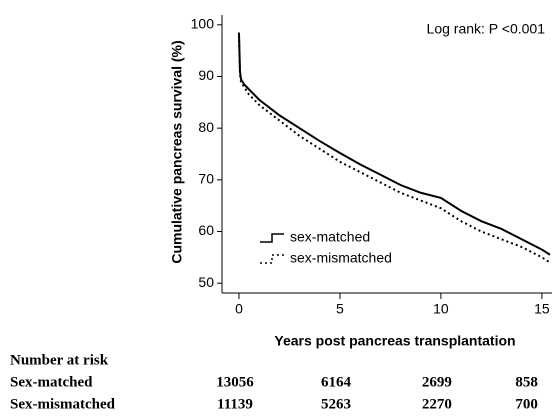  What do you see at coordinates (441, 309) in the screenshot?
I see `x-tick-label: 10` at bounding box center [441, 309].